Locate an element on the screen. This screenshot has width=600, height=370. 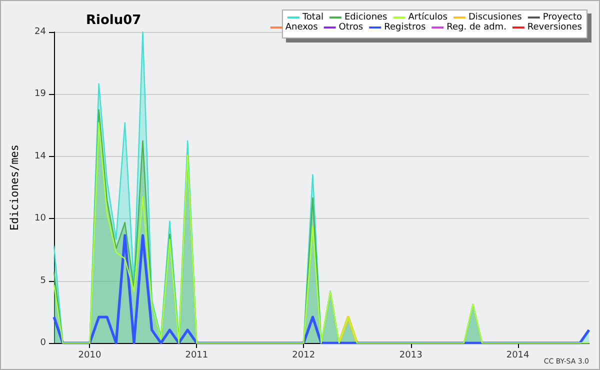
x-tick-label: 2013 is located at coordinates (410, 355).